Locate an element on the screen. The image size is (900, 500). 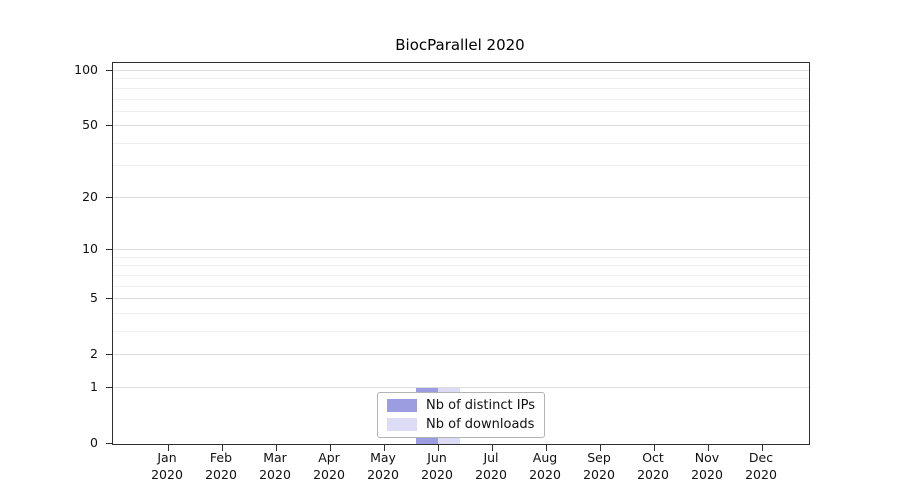
chart-title: BiocParallel 2020 is located at coordinates (460, 45).